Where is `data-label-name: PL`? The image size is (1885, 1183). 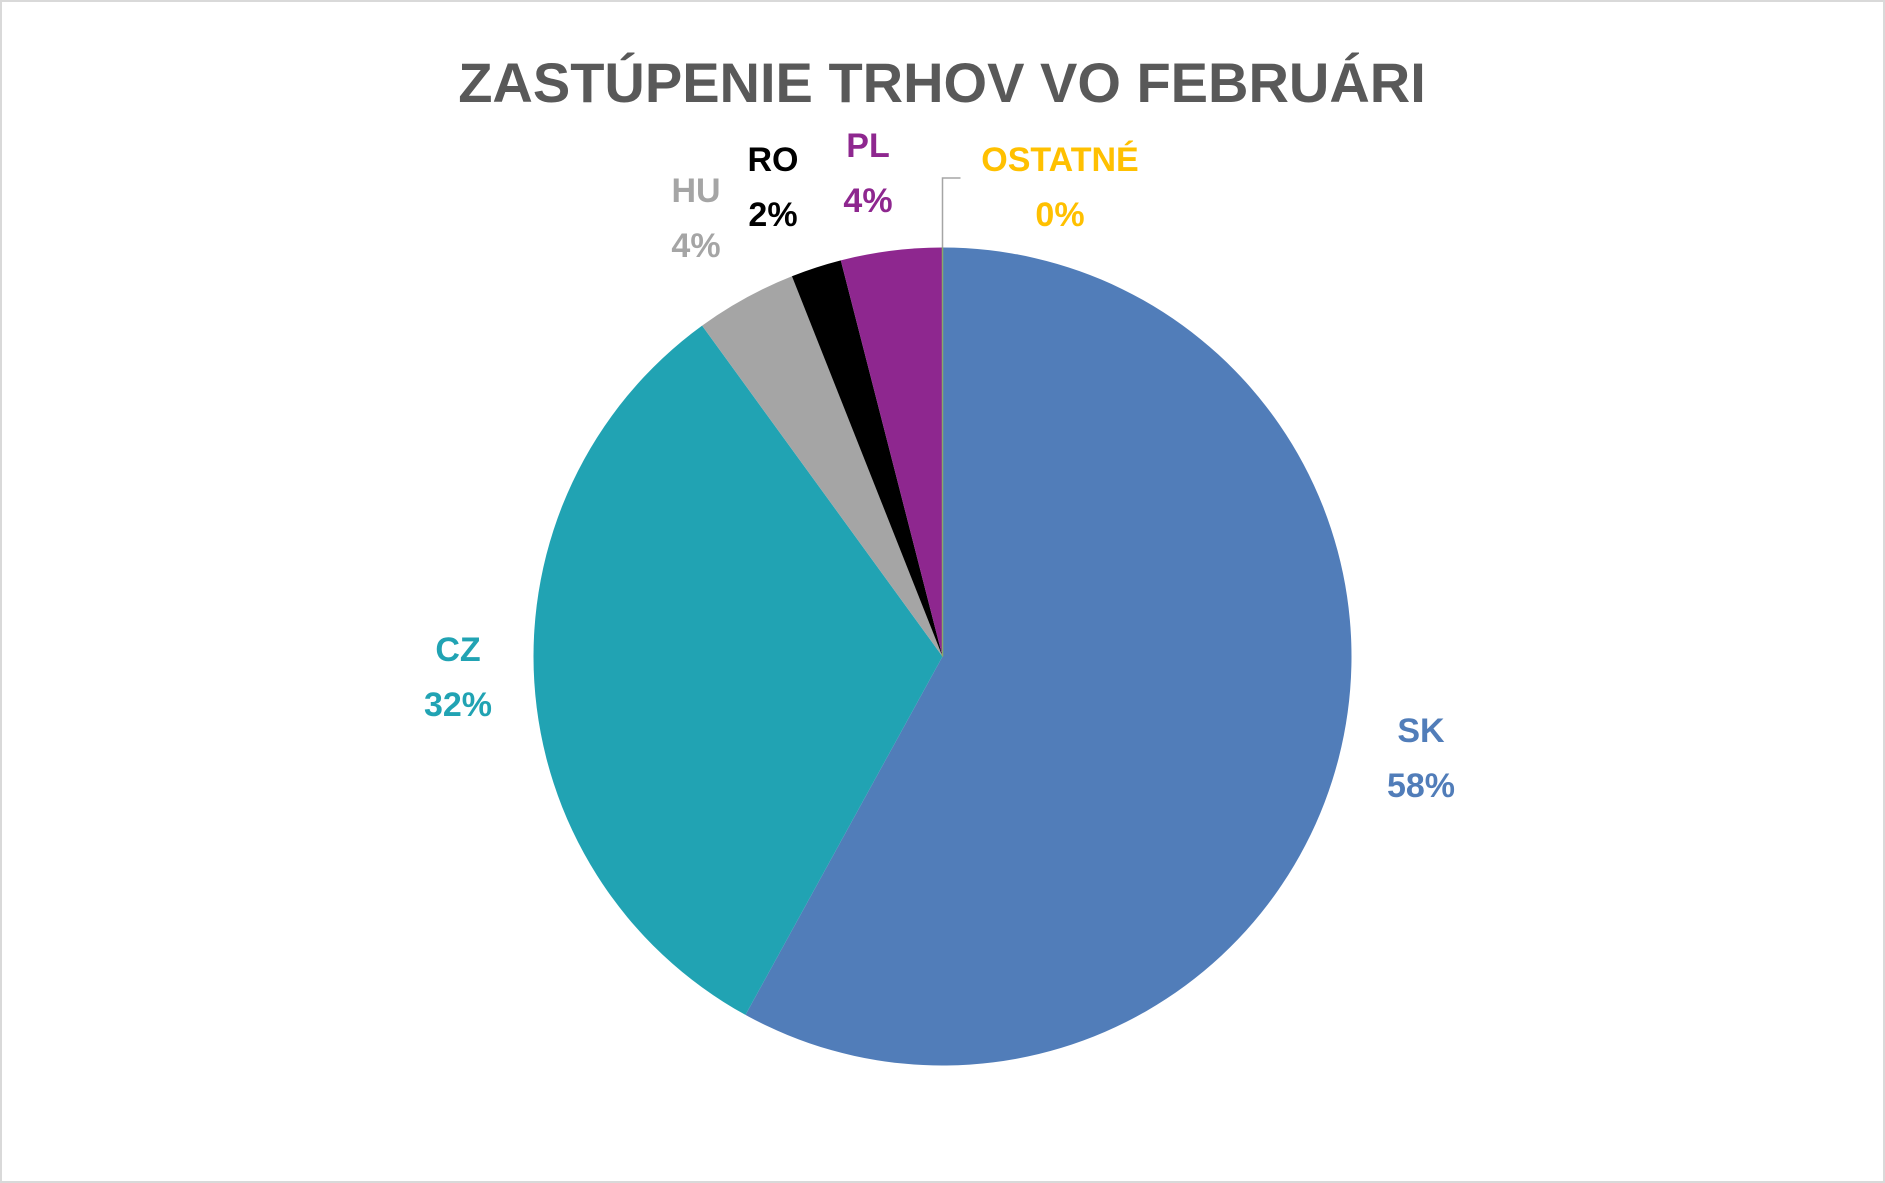 data-label-name: PL is located at coordinates (867, 146).